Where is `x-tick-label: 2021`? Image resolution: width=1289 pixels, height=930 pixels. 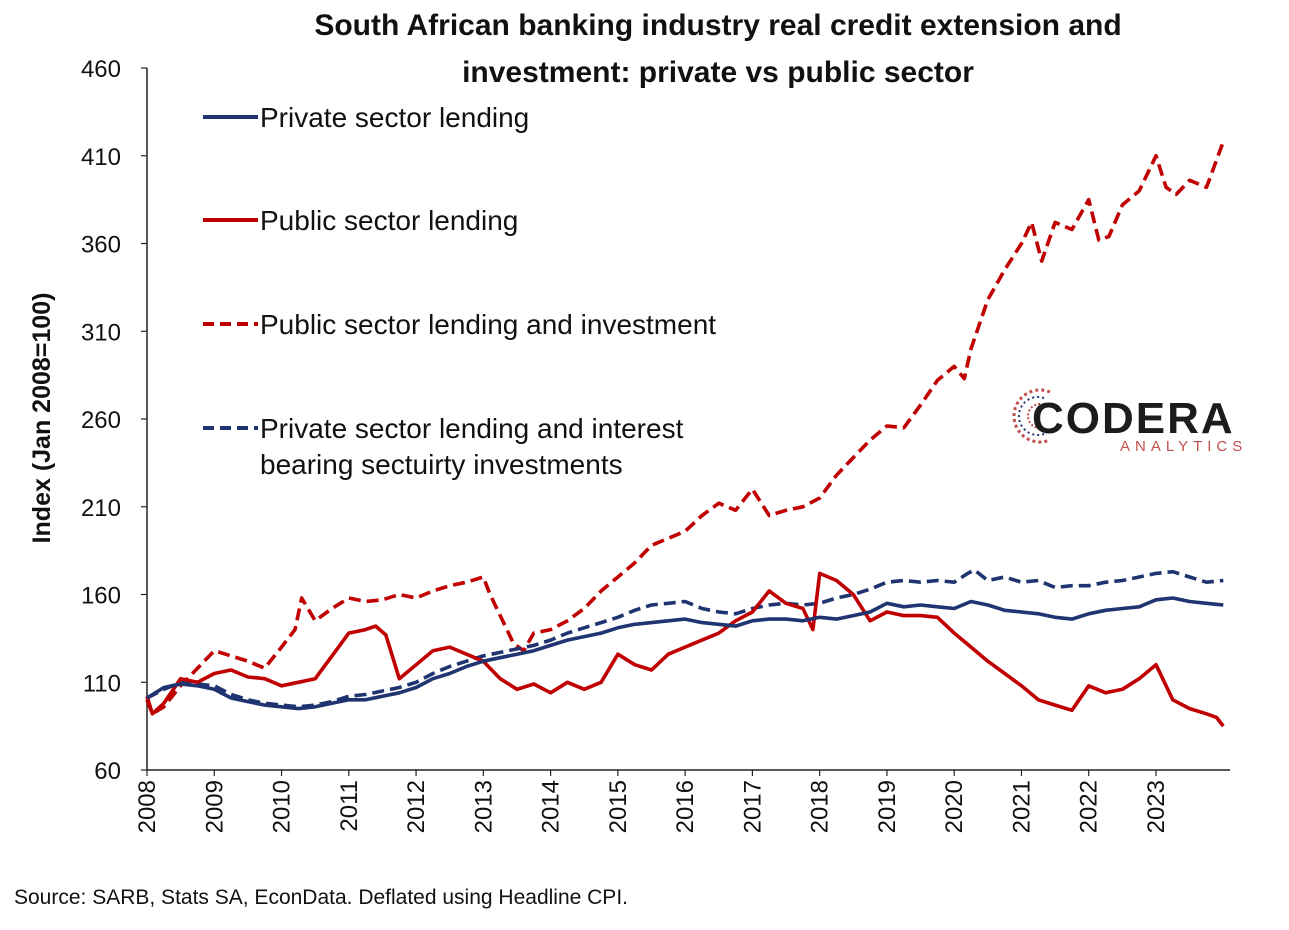 x-tick-label: 2021 is located at coordinates (1021, 806).